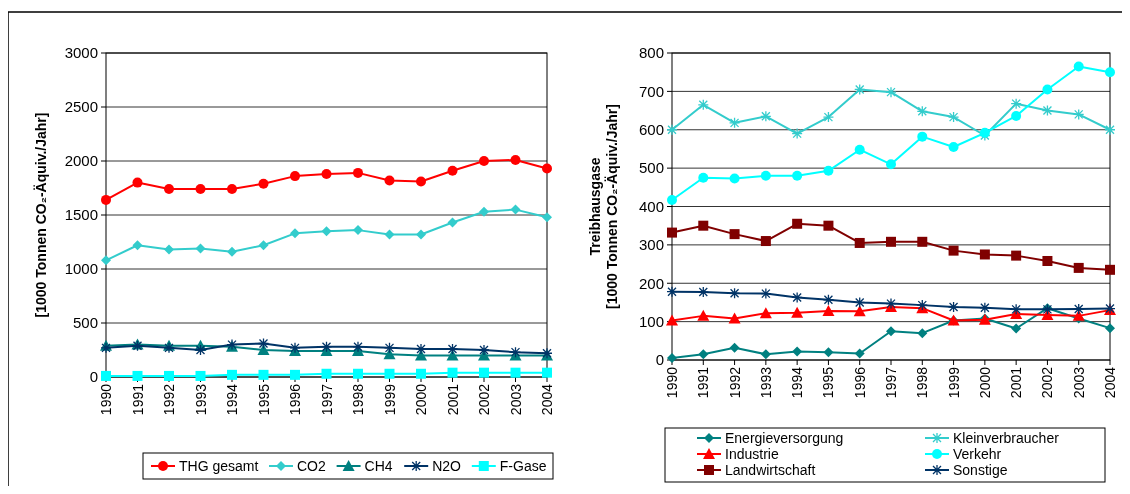 The image size is (1130, 494). Describe the element at coordinates (752, 453) in the screenshot. I see `legend-label: Industrie` at that location.